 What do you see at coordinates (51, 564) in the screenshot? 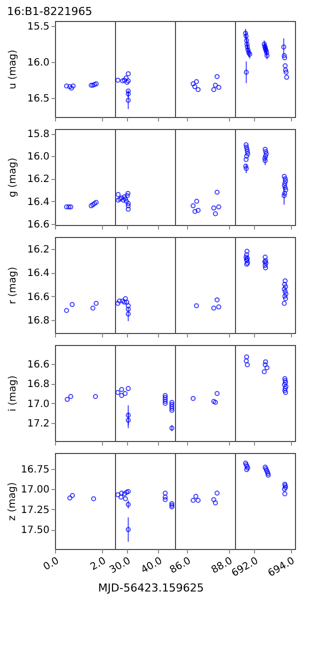
I see `x-tick-label: 0.0` at bounding box center [51, 564].